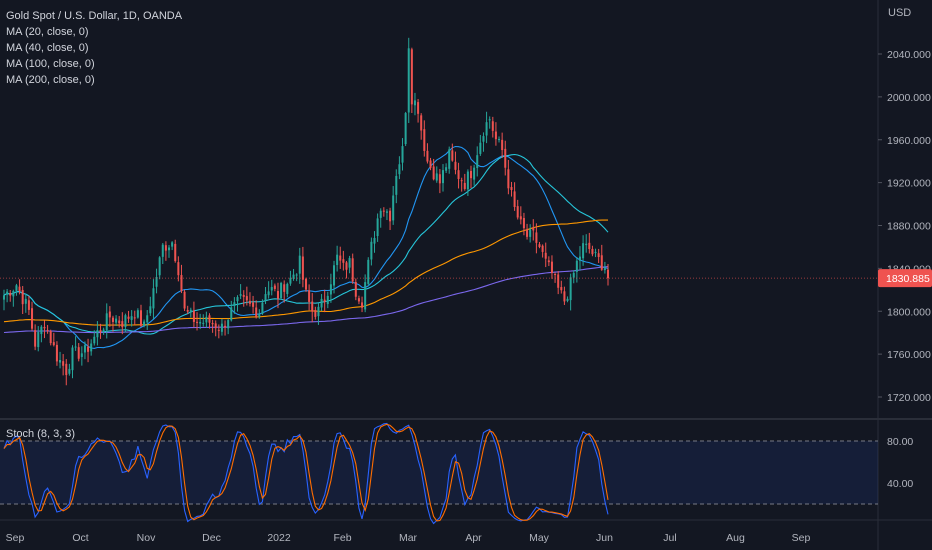  I want to click on price-tick-label: 2040.000, so click(909, 55).